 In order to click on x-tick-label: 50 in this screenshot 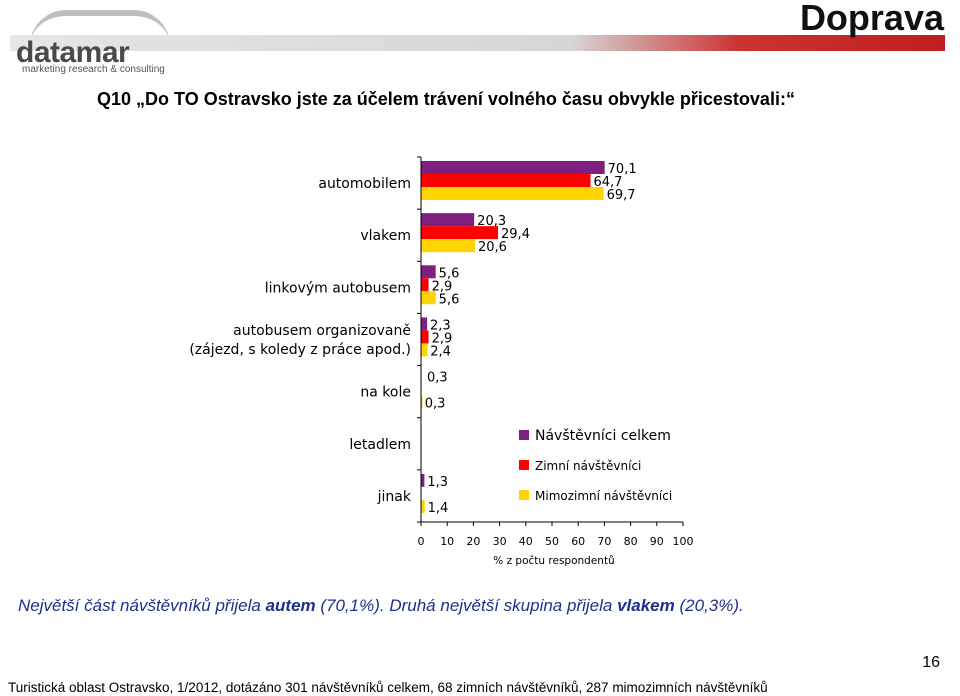, I will do `click(552, 541)`.